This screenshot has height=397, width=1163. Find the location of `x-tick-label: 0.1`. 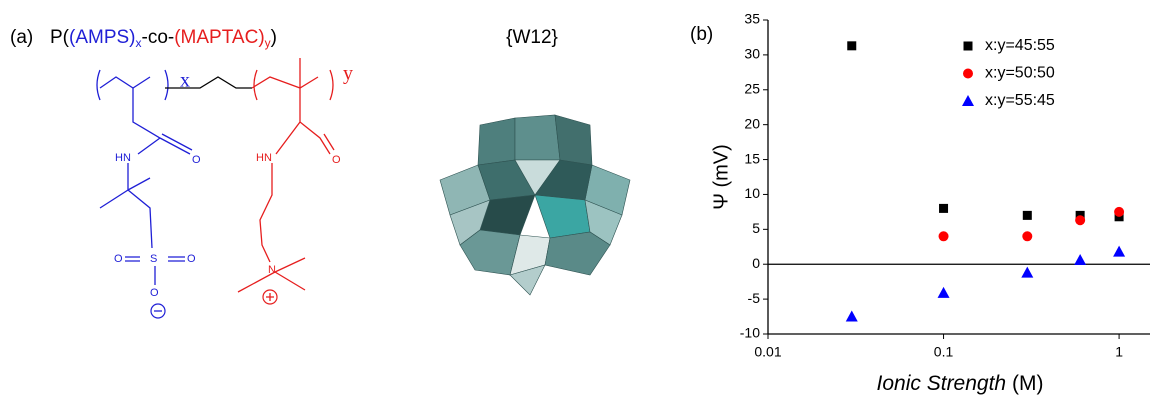

x-tick-label: 0.1 is located at coordinates (944, 352).